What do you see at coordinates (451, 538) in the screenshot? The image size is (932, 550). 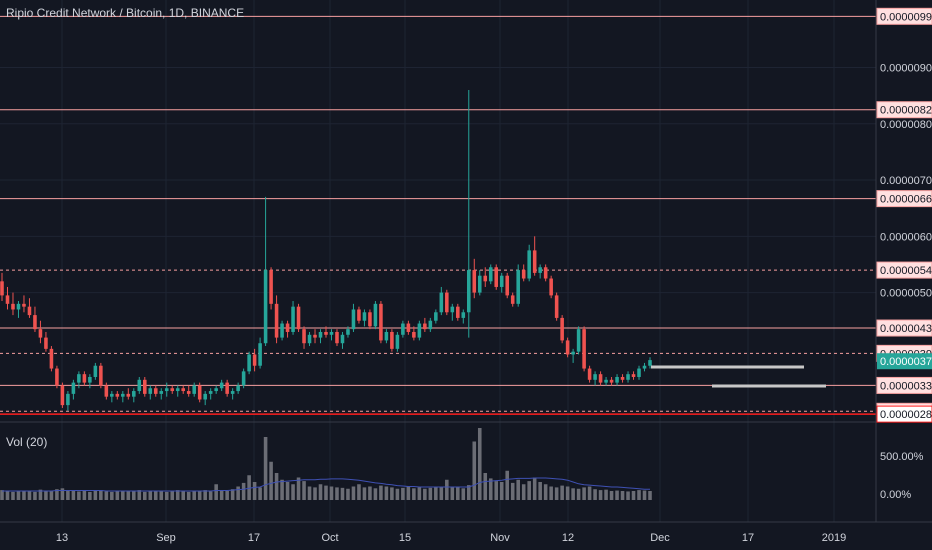 I see `time-axis: 13 Sep 17 Oct 15 Nov 12 Dec 17 2019` at bounding box center [451, 538].